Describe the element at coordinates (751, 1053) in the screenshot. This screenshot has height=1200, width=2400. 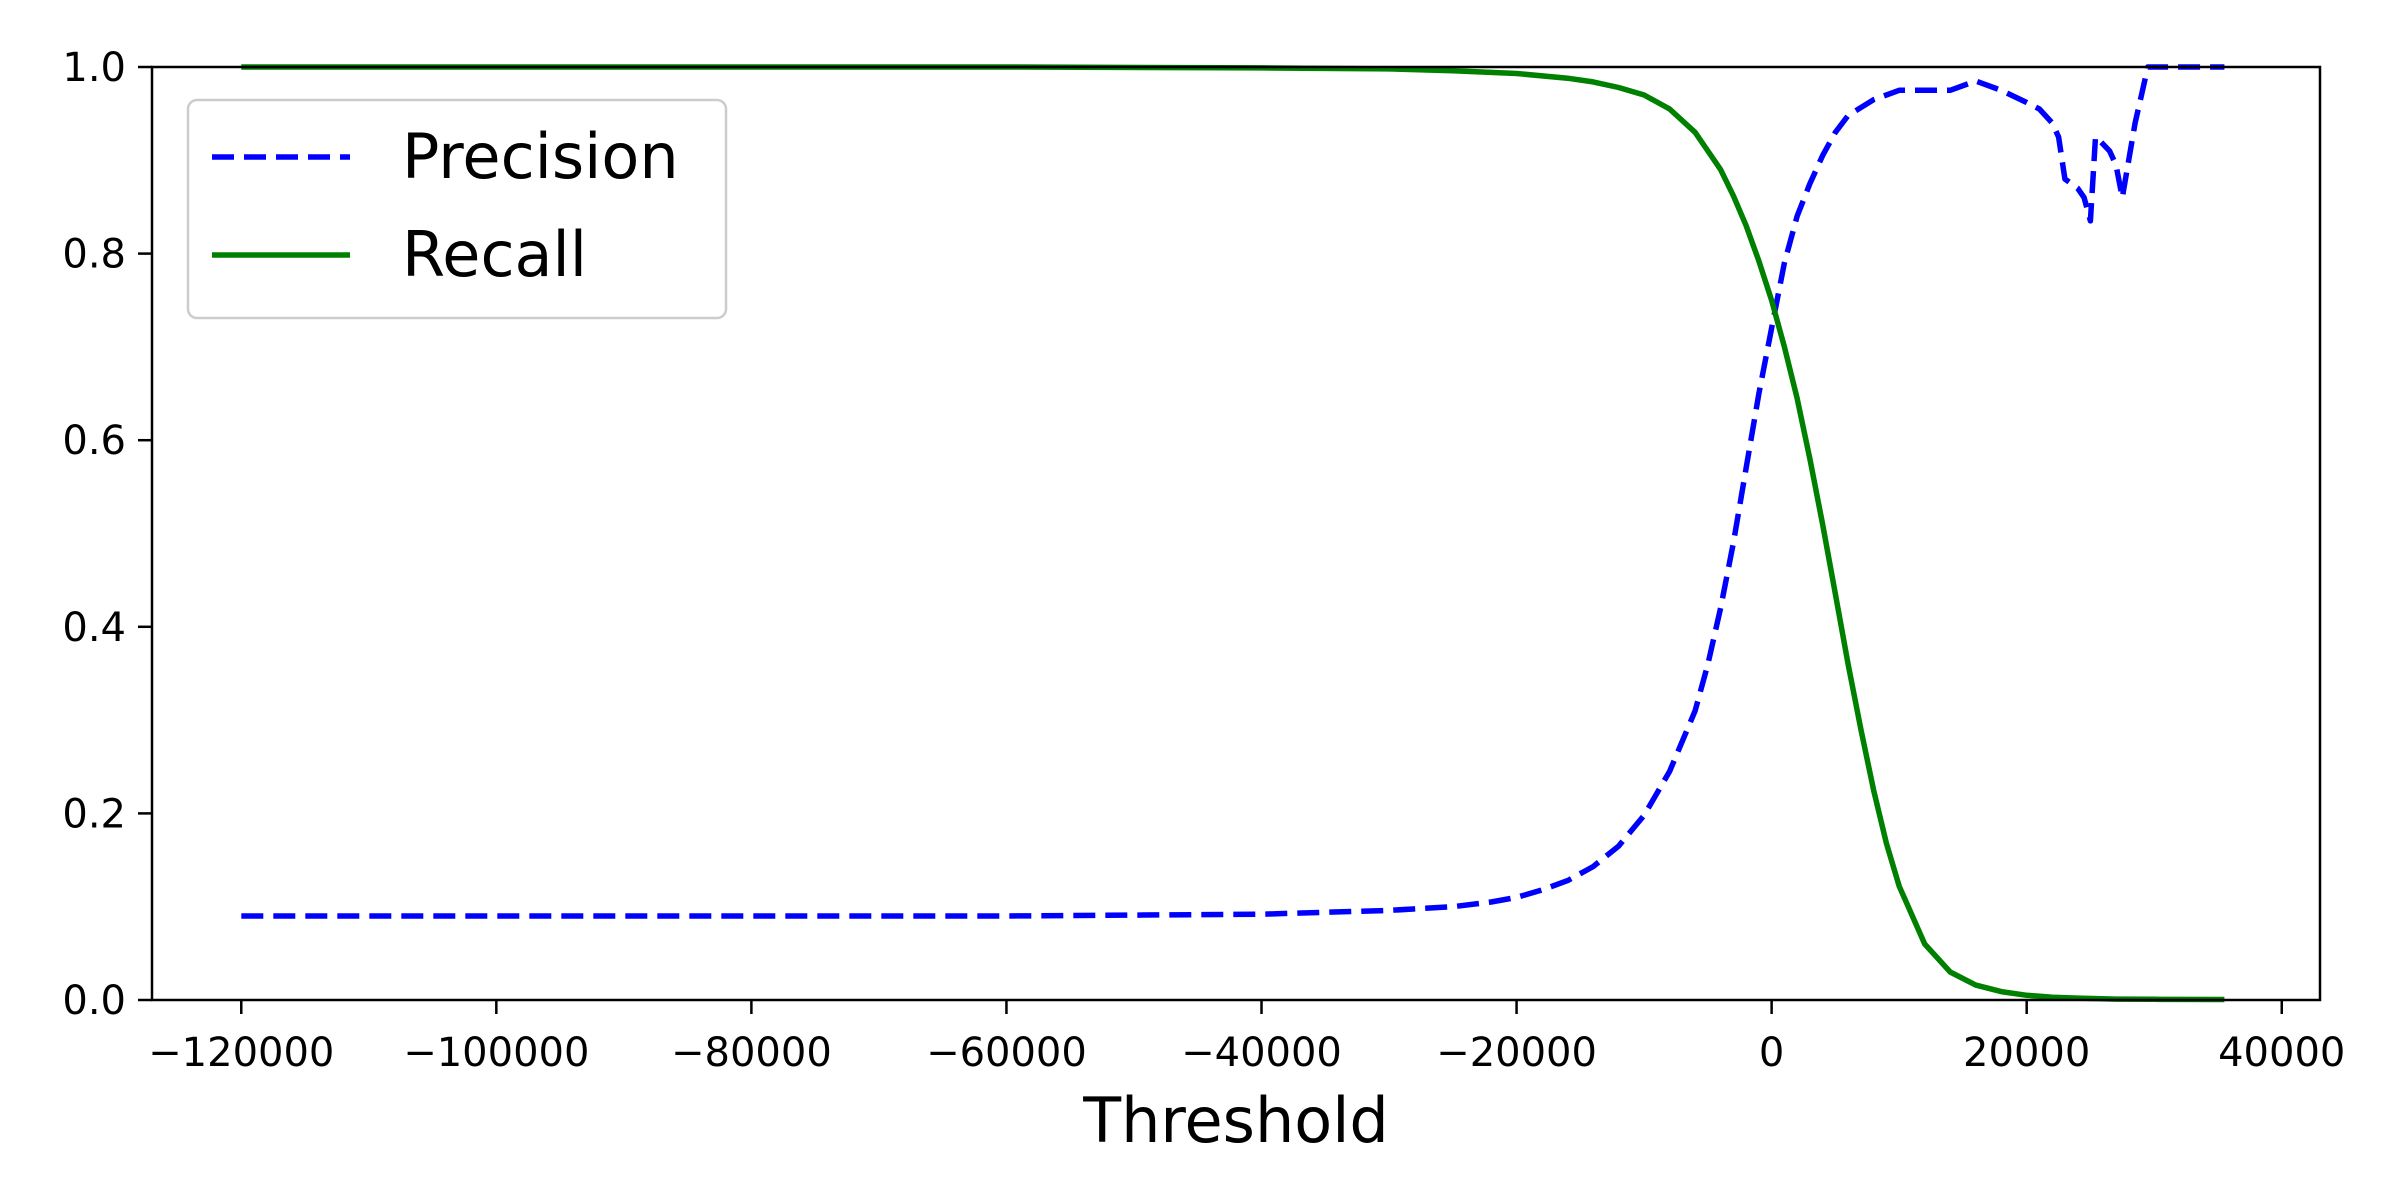
I see `x-tick-label: −80000` at that location.